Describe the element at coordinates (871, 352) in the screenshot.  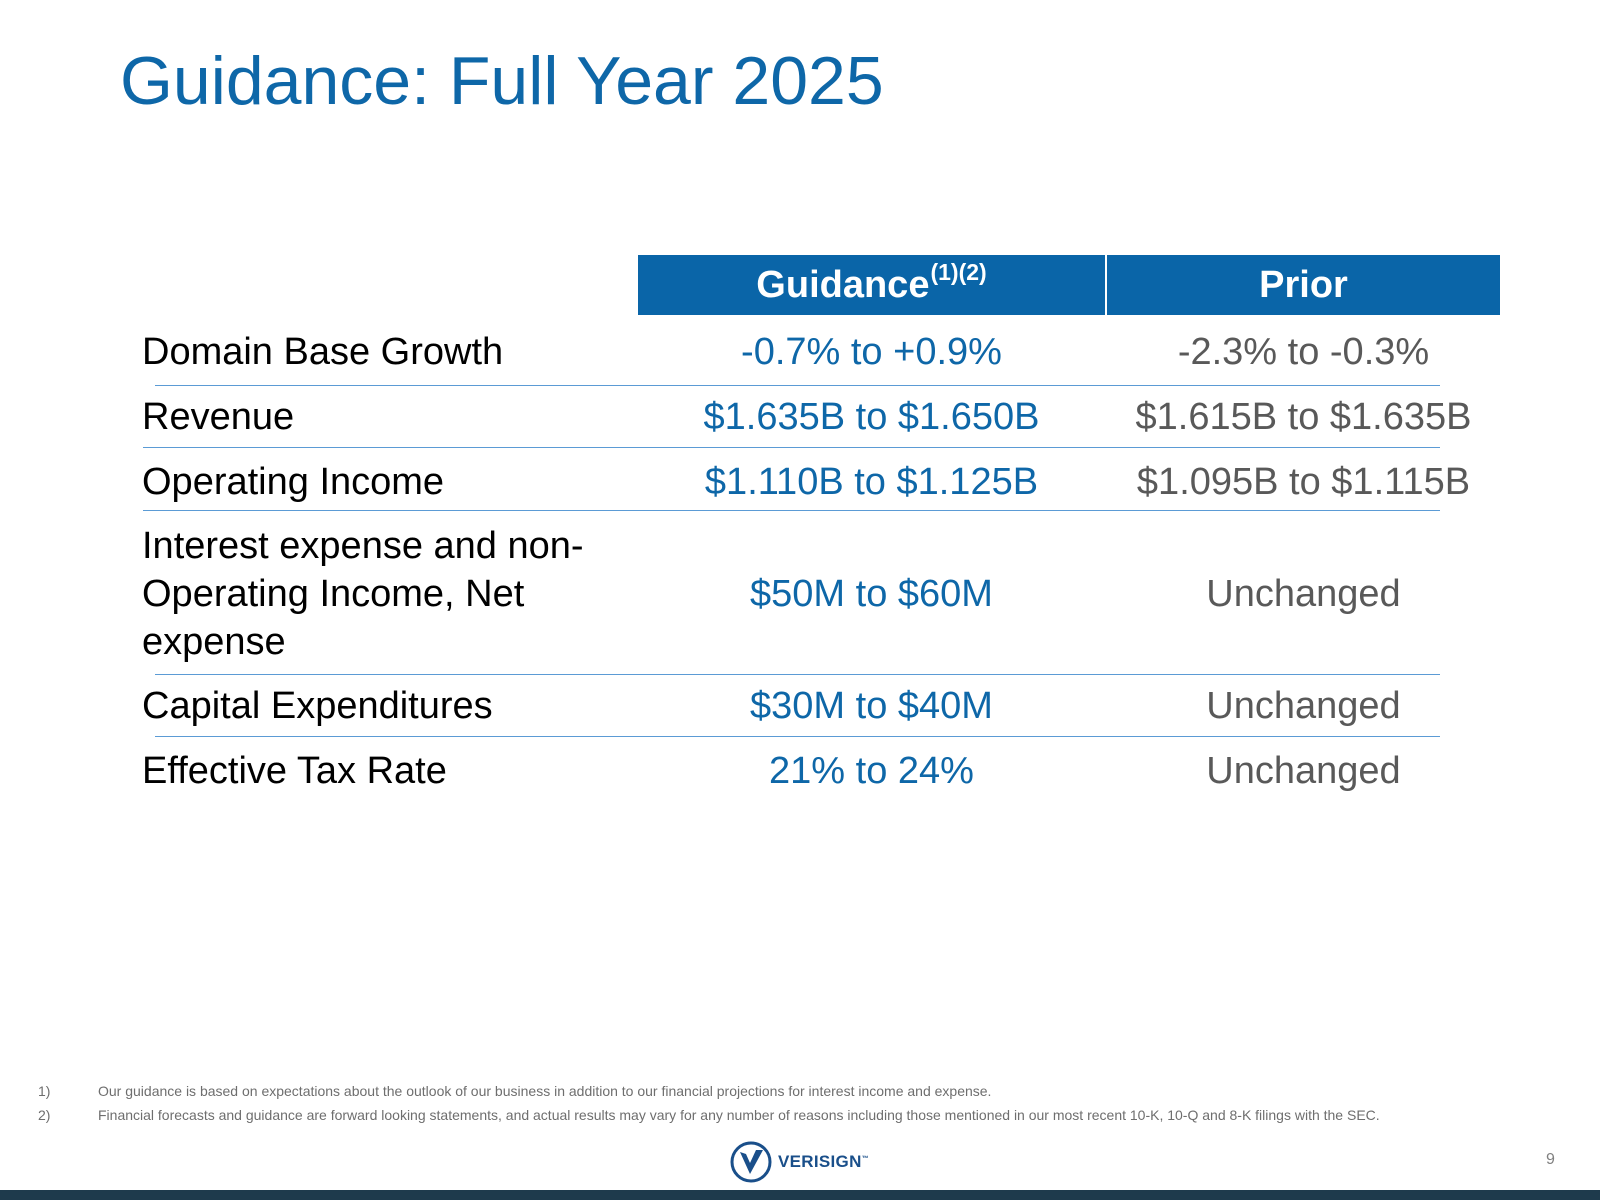
I see `row-guidance-domain-base-growth: -0.7% to +0.9%` at that location.